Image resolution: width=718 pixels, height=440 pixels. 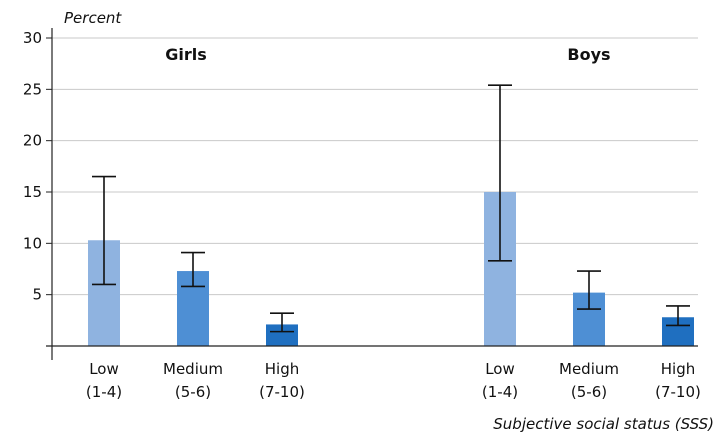 I want to click on bar-girls-high, so click(x=282, y=335).